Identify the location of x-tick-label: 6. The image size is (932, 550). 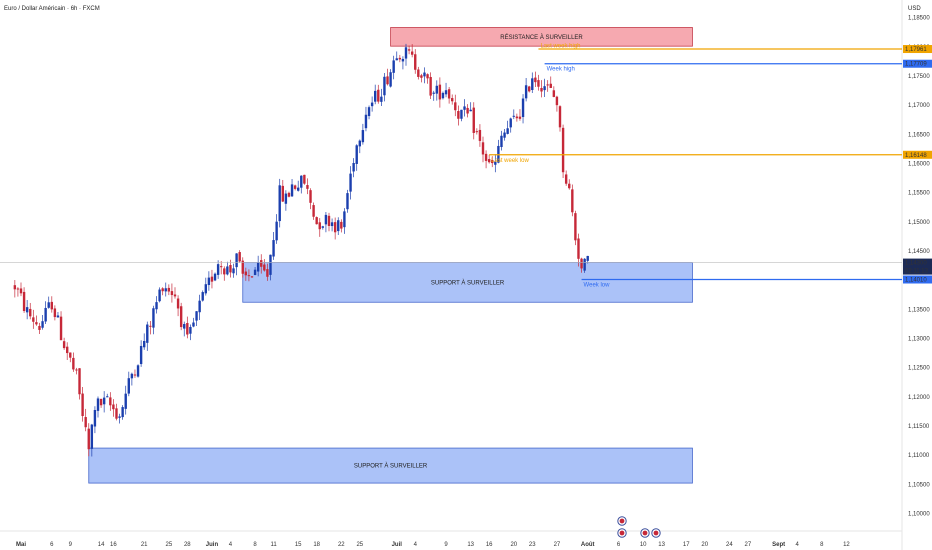
(52, 545).